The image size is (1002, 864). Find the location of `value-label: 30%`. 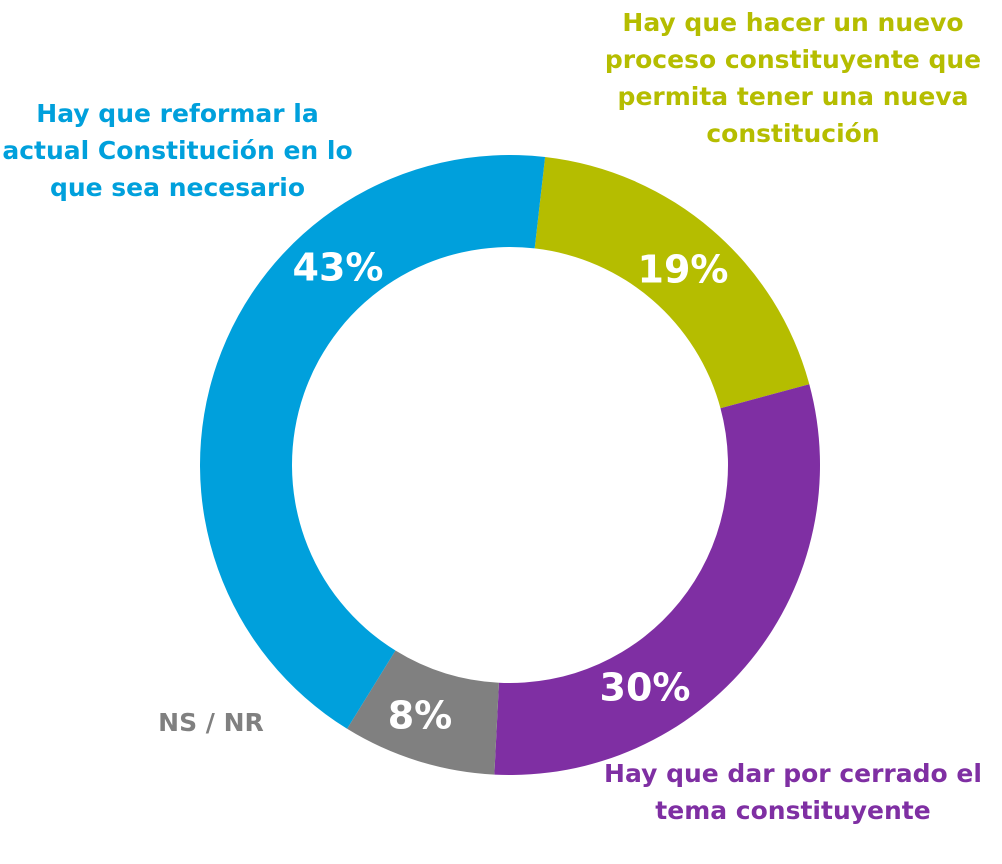

value-label: 30% is located at coordinates (645, 688).